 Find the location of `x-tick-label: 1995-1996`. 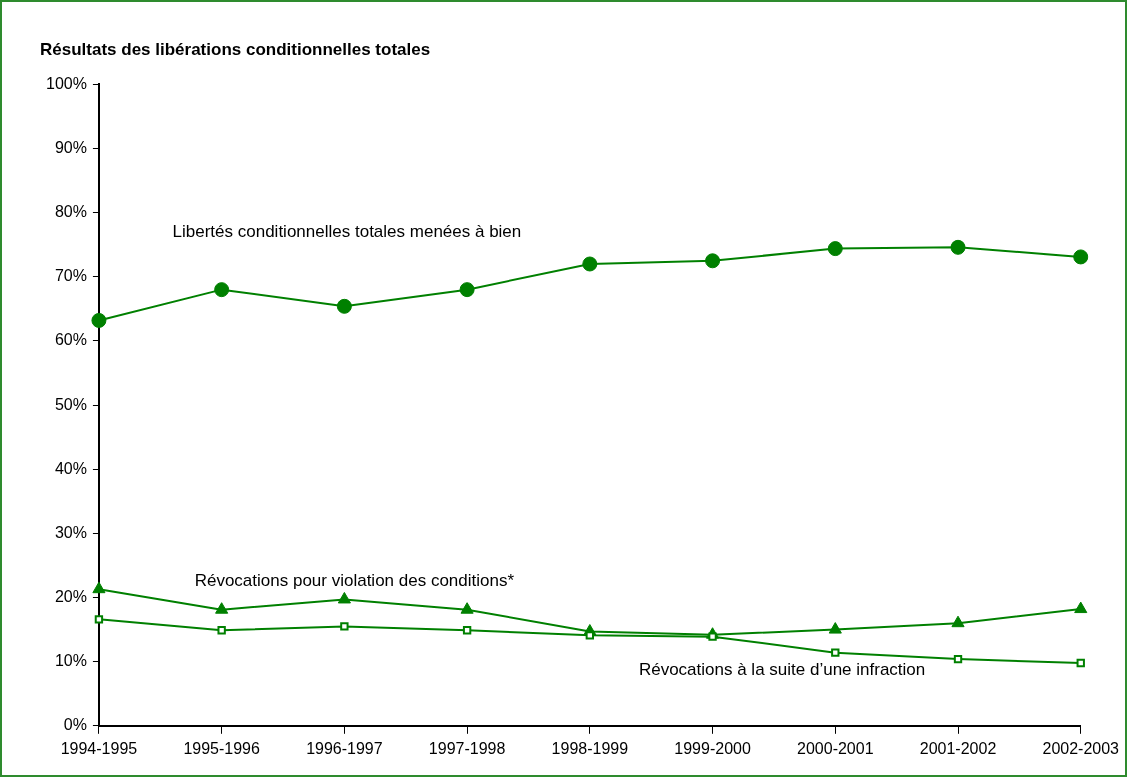

x-tick-label: 1995-1996 is located at coordinates (222, 748).